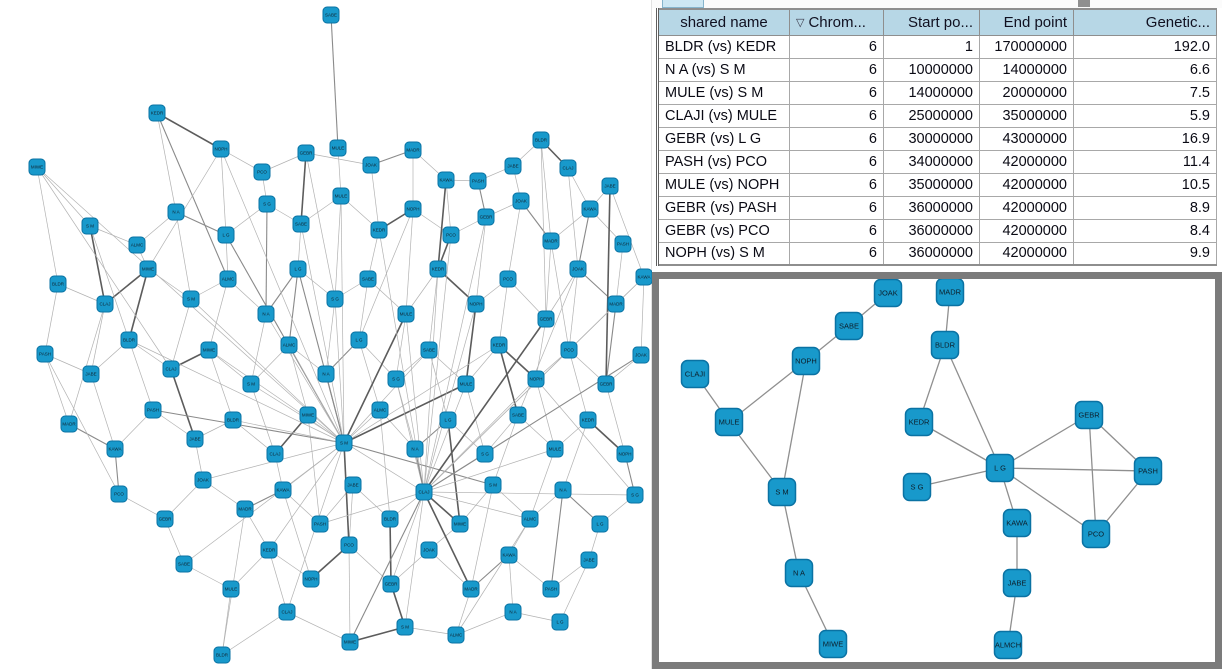 The width and height of the screenshot is (1222, 669). What do you see at coordinates (380, 410) in the screenshot?
I see `network-node: ALMC` at bounding box center [380, 410].